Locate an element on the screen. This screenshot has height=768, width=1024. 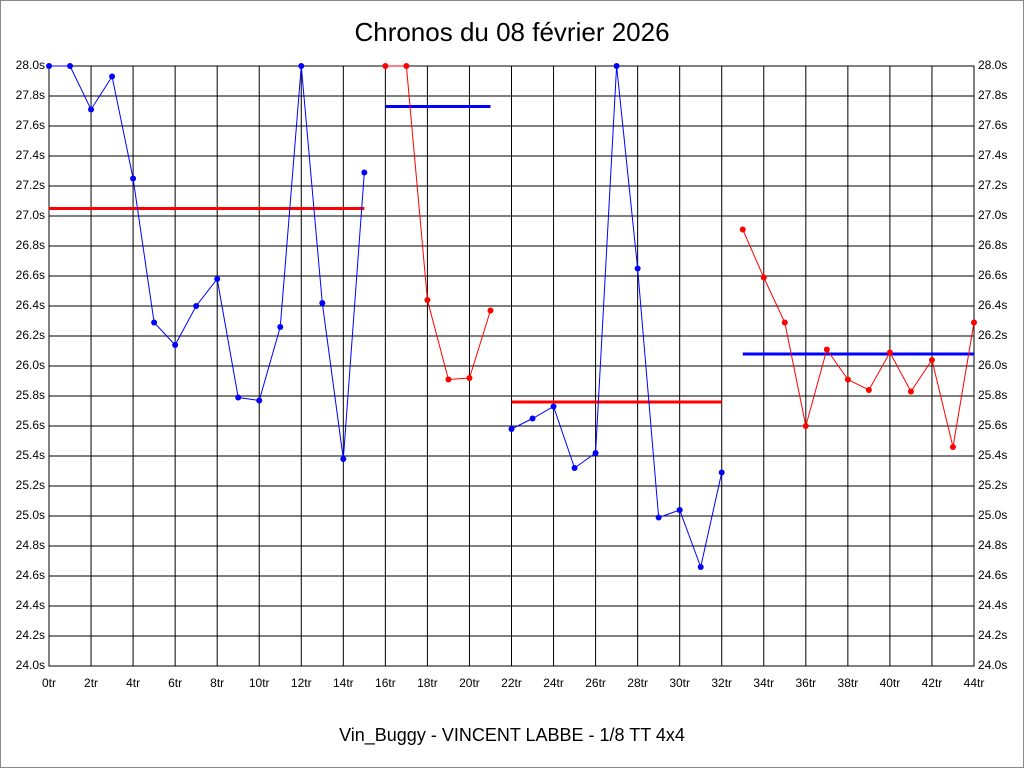
y-tick-label: 27.4s is located at coordinates (30, 155).